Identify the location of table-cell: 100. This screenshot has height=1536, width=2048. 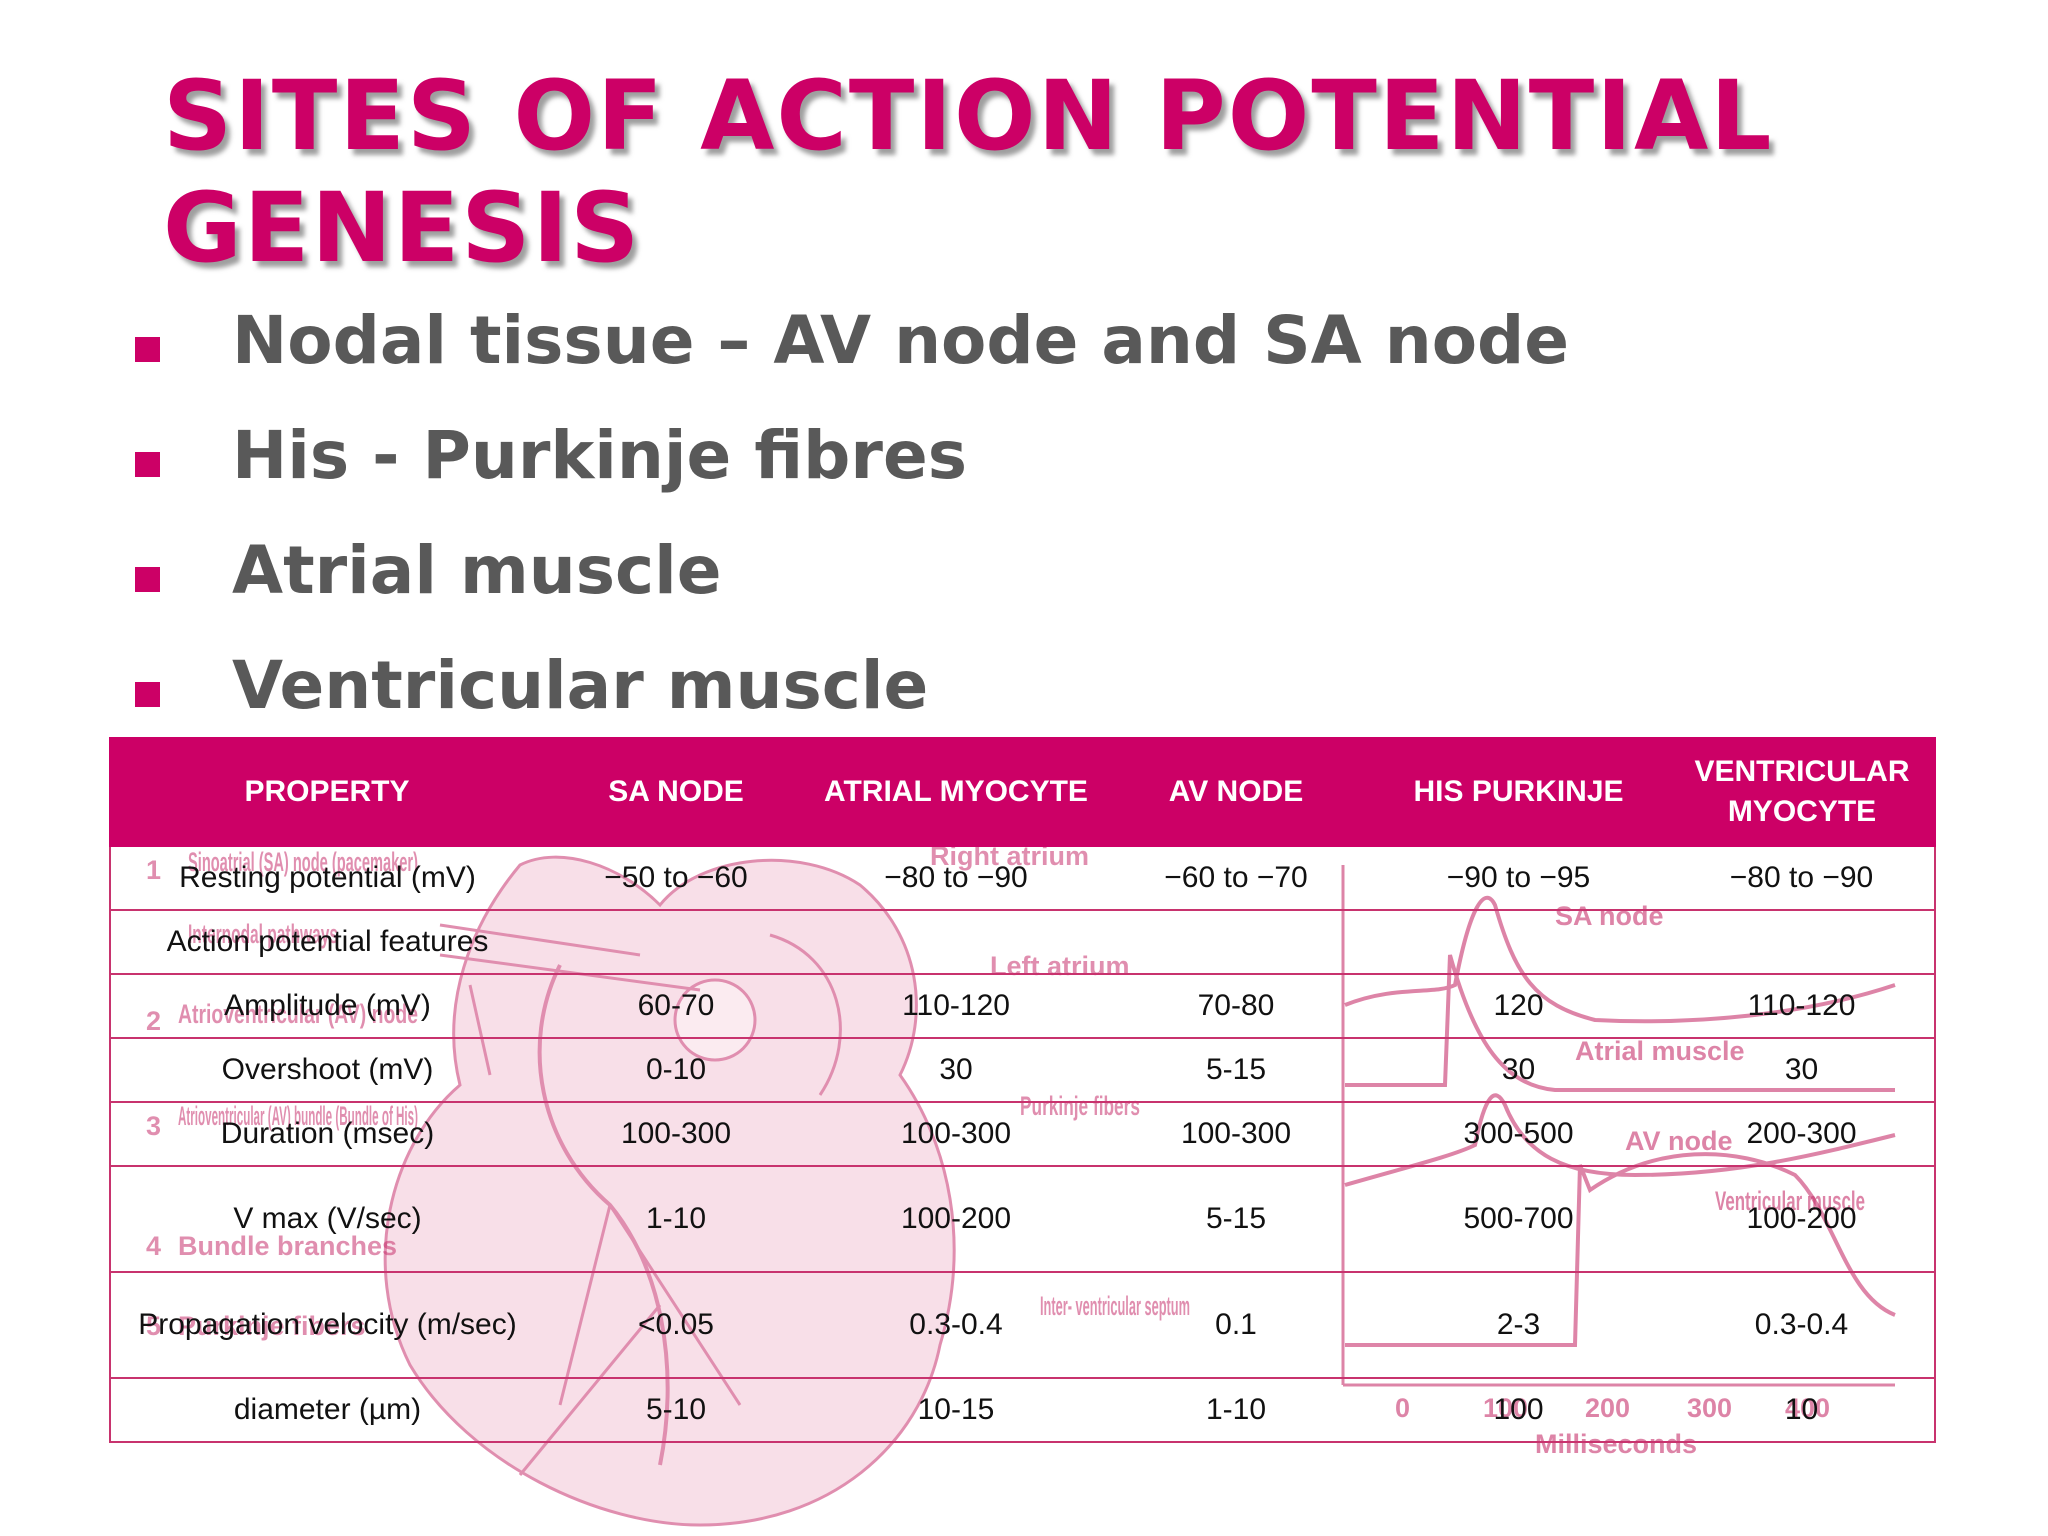
(1518, 1410).